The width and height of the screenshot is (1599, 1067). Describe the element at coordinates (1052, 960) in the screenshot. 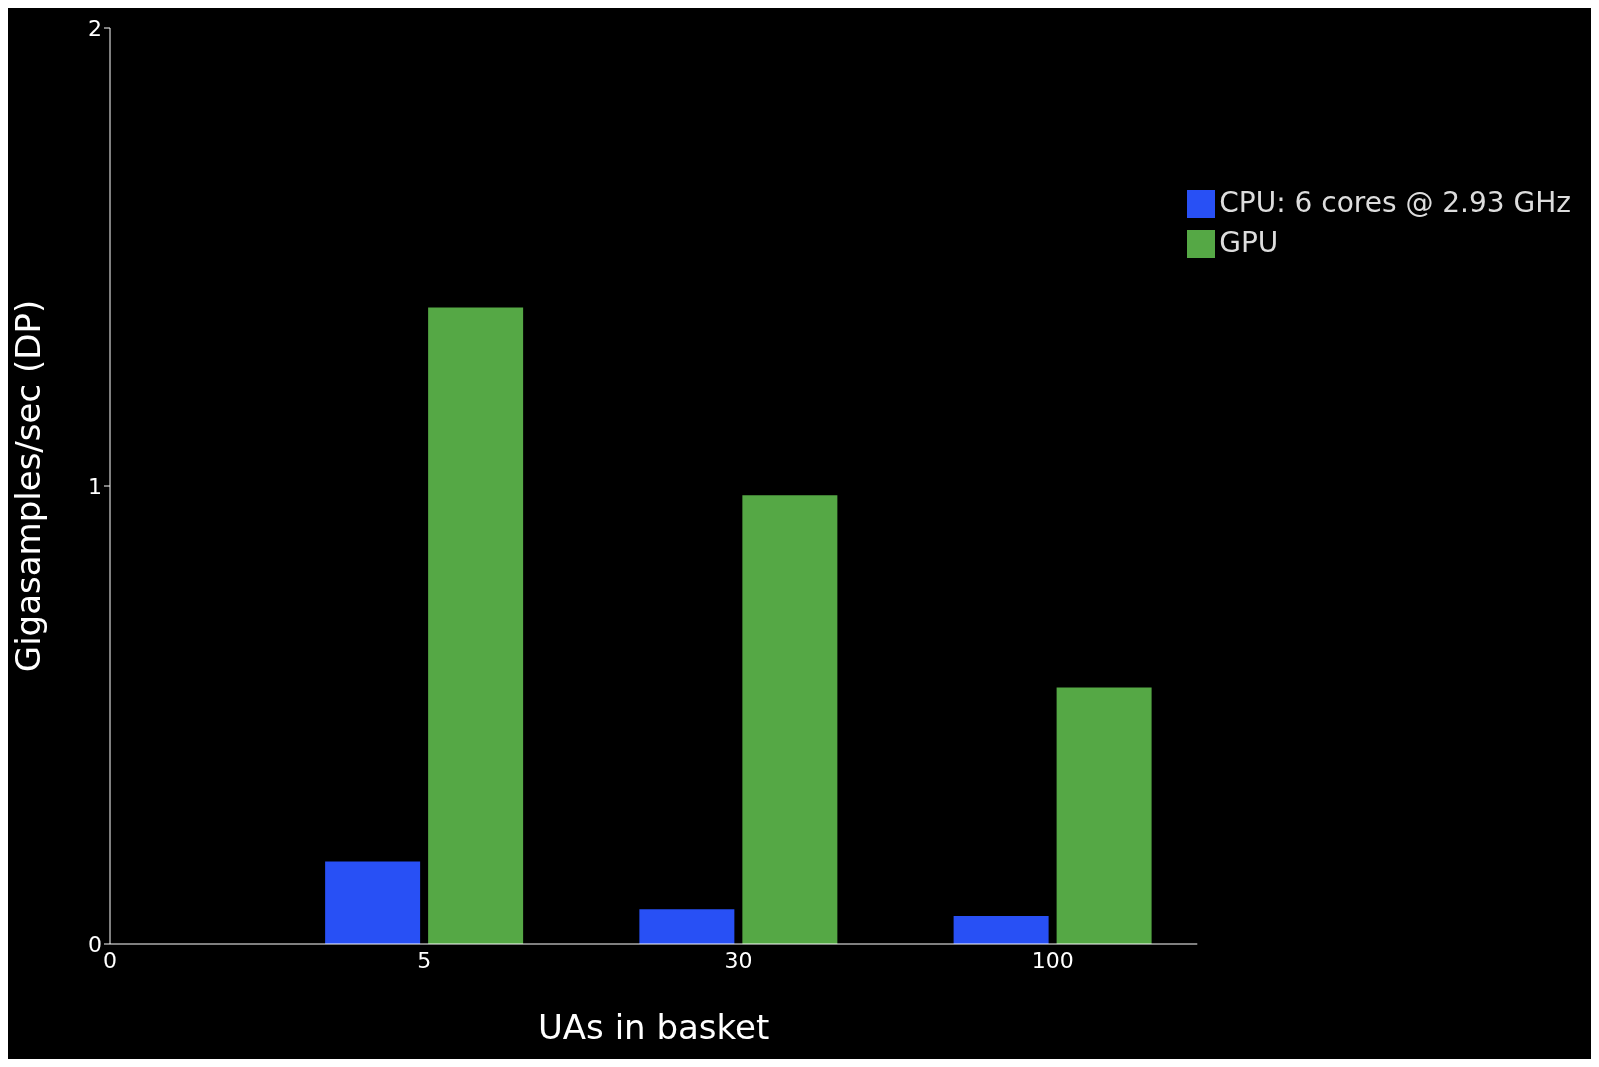

I see `x-tick-label: 100` at that location.